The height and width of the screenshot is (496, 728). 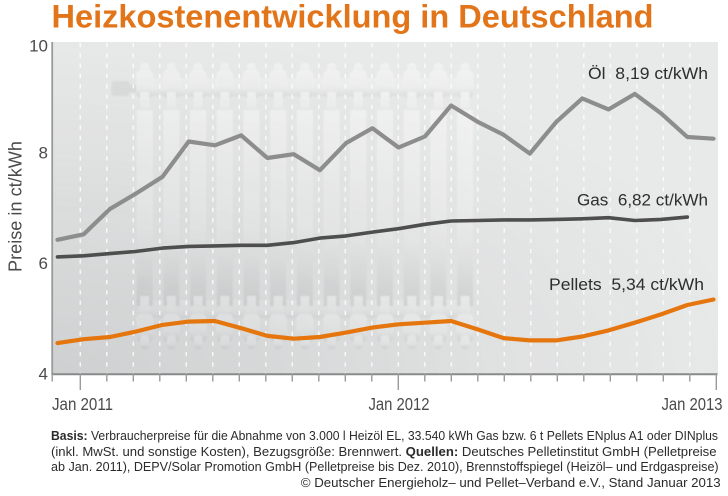 What do you see at coordinates (692, 404) in the screenshot?
I see `svg-text: Jan 2013` at bounding box center [692, 404].